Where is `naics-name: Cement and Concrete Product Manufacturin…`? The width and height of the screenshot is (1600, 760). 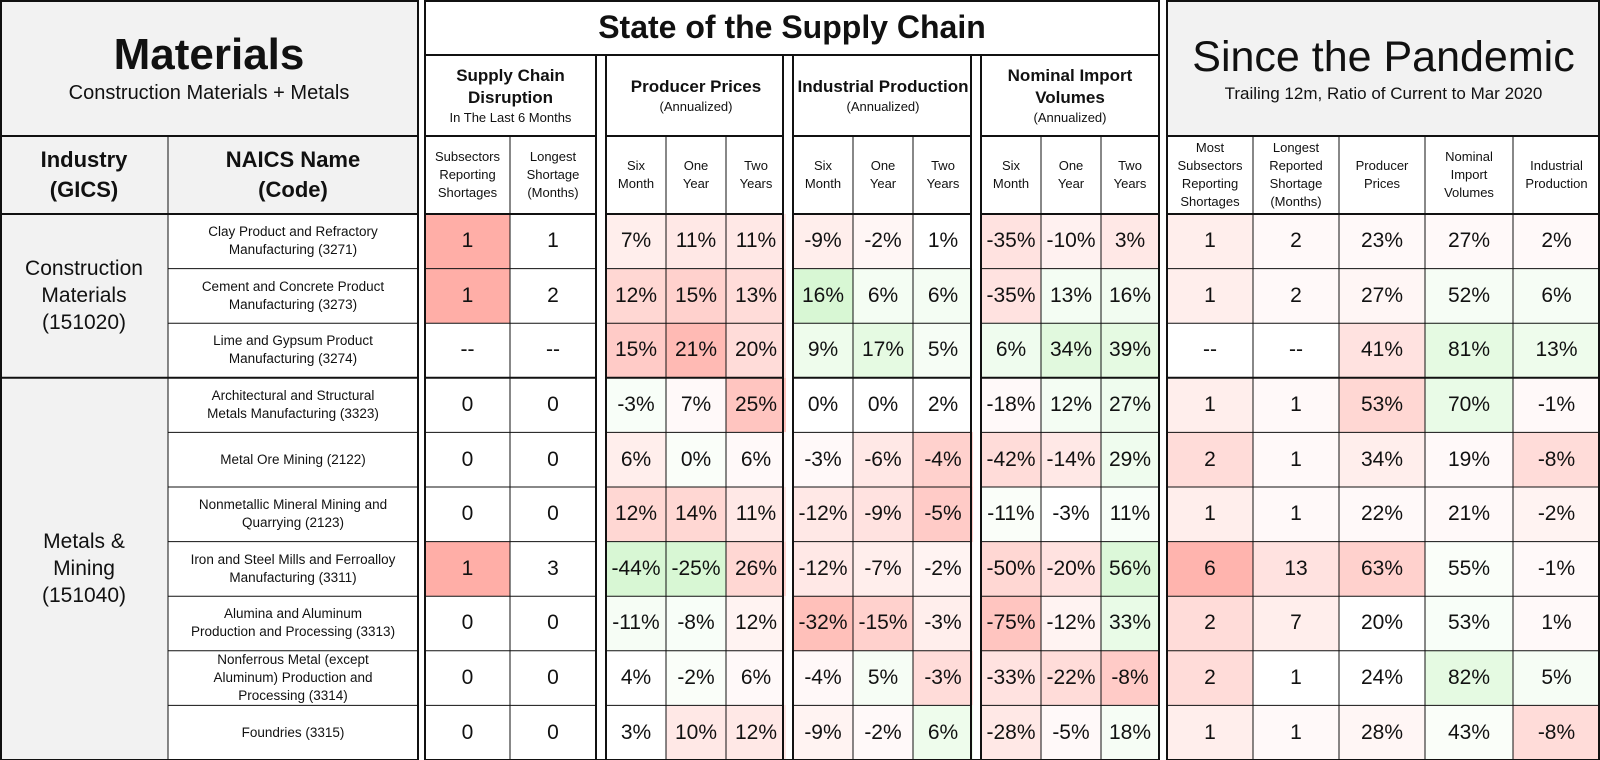
naics-name: Cement and Concrete Product Manufacturin… is located at coordinates (293, 295).